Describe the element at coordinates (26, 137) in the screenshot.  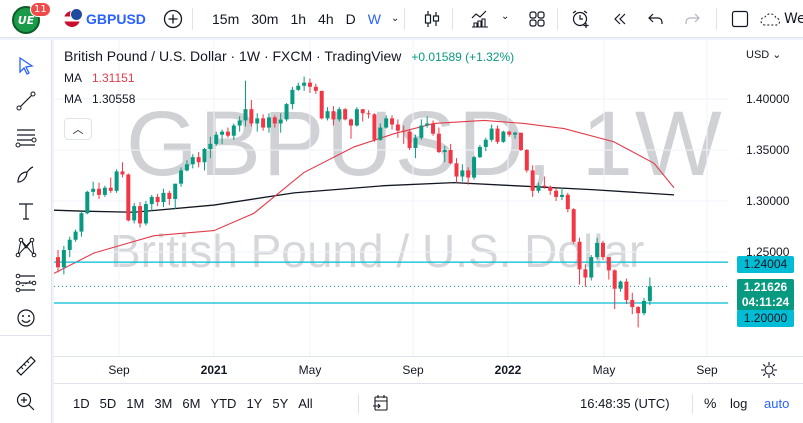
I see `horizontal-lines-tool` at that location.